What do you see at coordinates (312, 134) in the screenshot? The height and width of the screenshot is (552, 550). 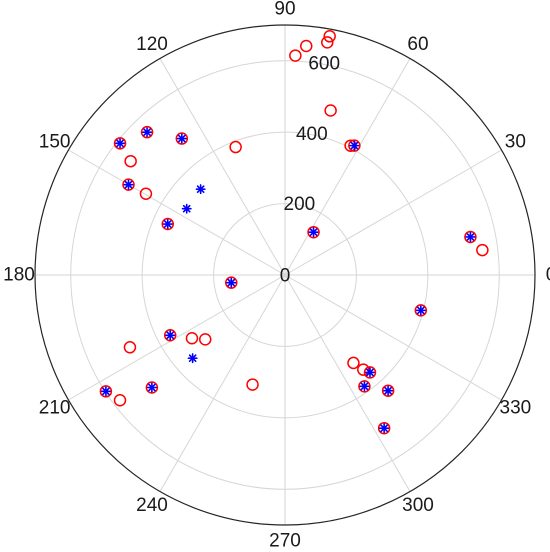 I see `radial-label-400: 400` at bounding box center [312, 134].